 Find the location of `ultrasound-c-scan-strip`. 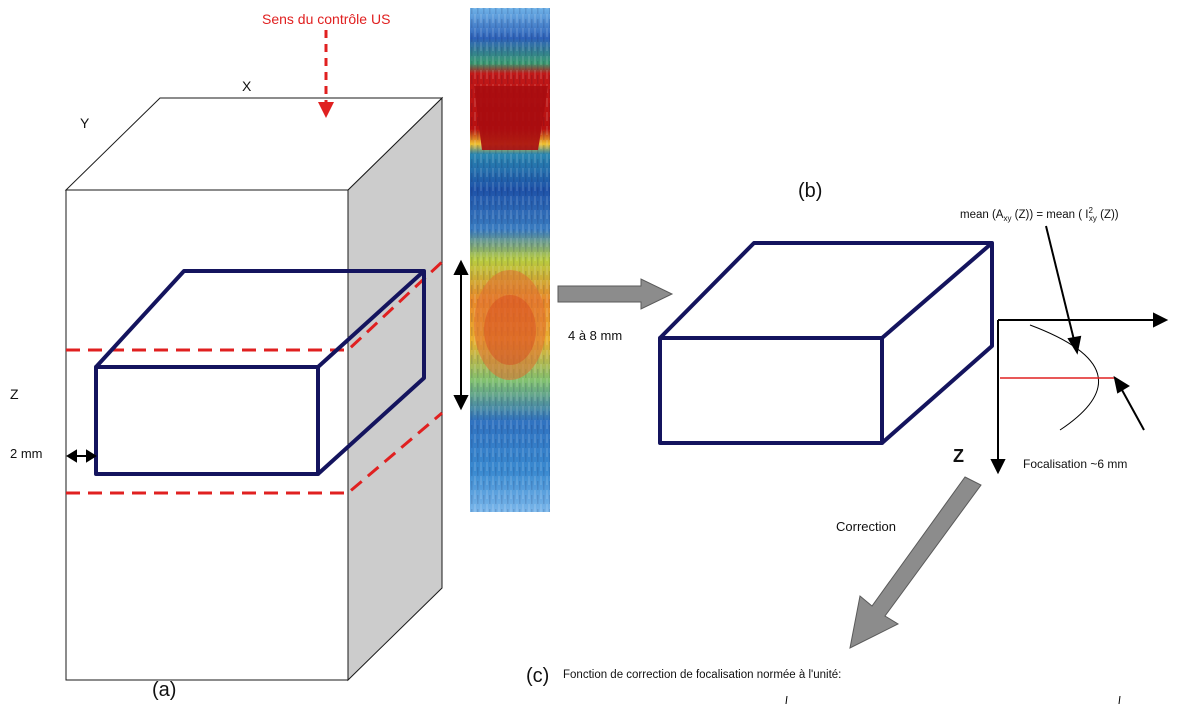

ultrasound-c-scan-strip is located at coordinates (510, 260).